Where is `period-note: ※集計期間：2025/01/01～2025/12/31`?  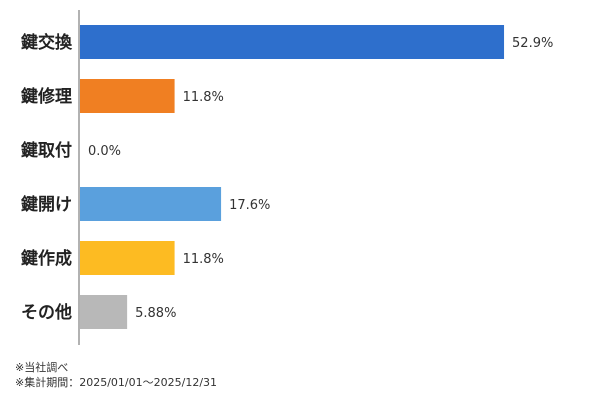 period-note: ※集計期間：2025/01/01～2025/12/31 is located at coordinates (116, 382).